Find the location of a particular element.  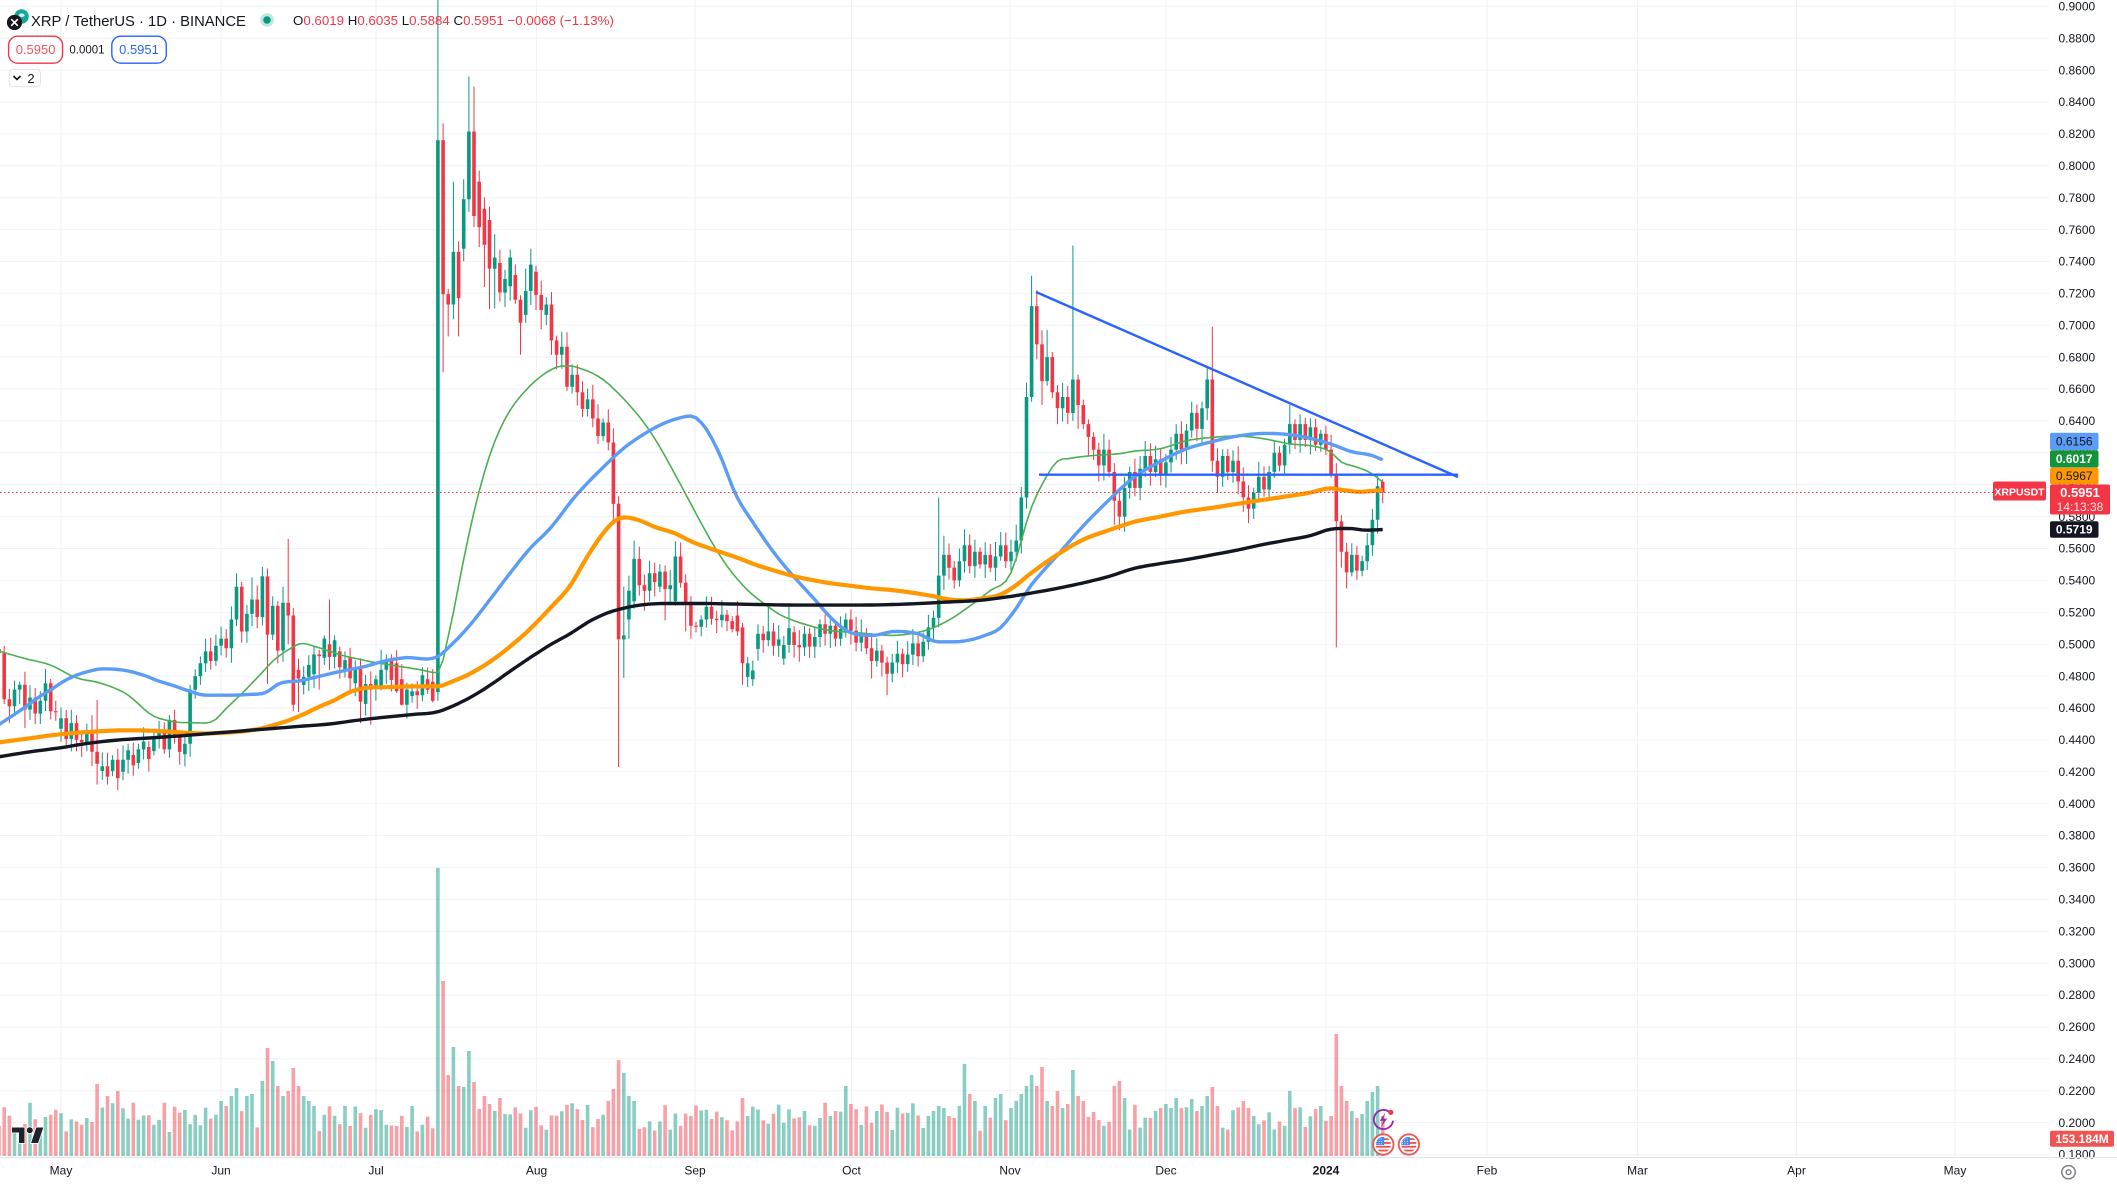

svg-text: Apr is located at coordinates (1796, 1171).